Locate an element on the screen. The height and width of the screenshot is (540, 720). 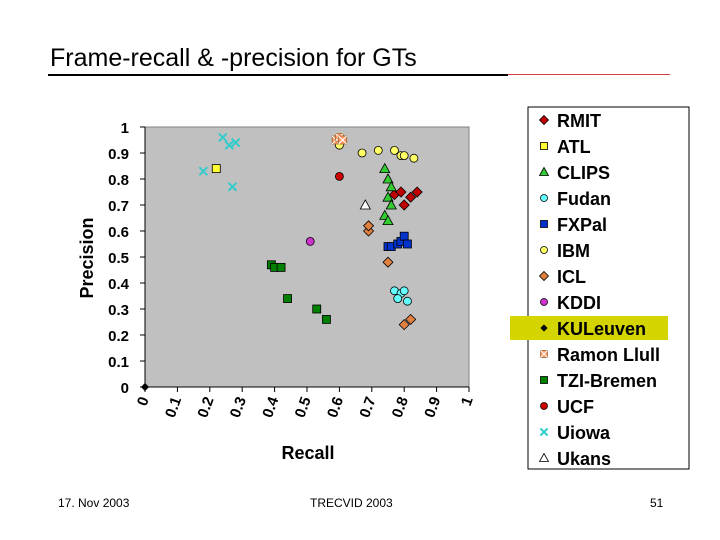
series-rmit is located at coordinates (405, 198).